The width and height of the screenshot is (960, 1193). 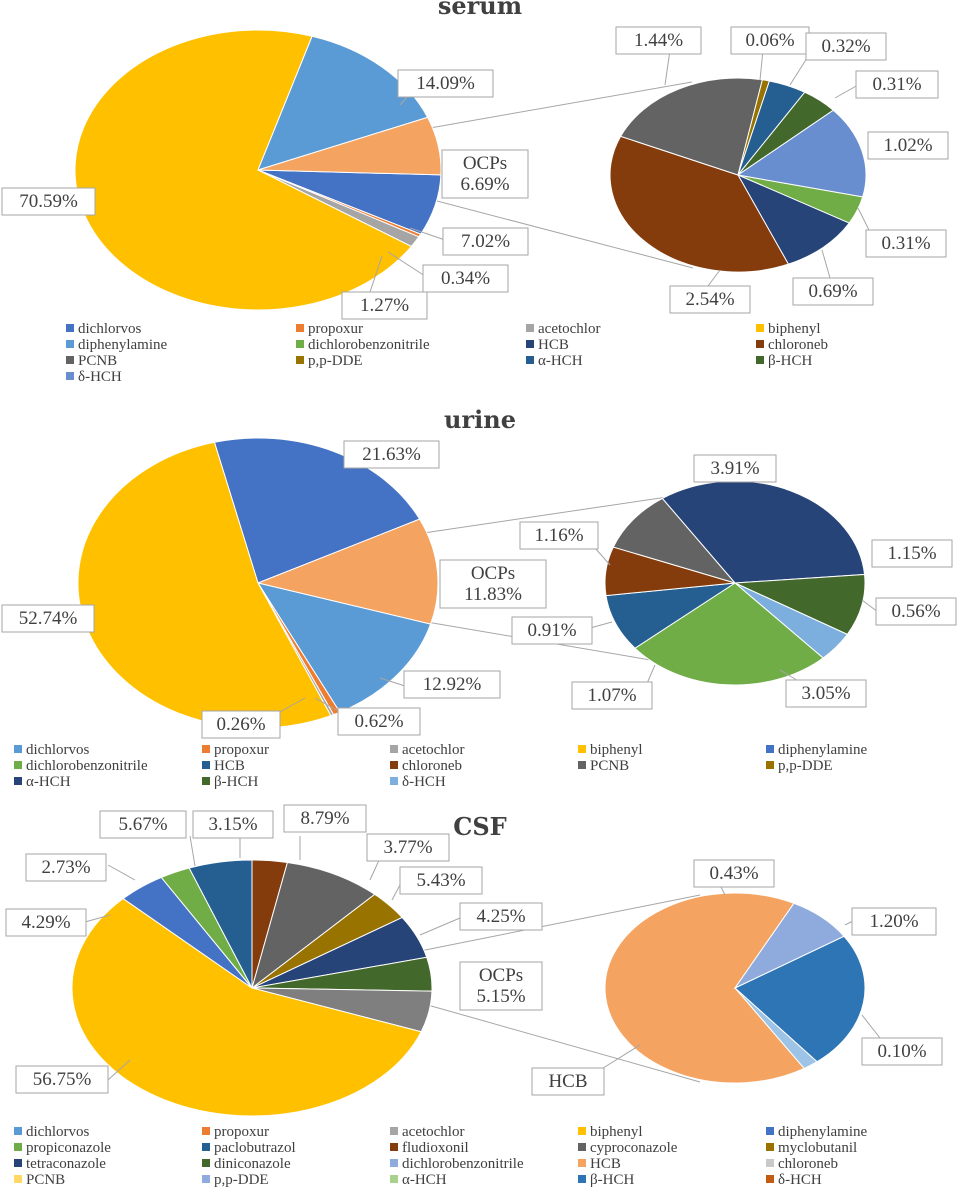 I want to click on serum-label-2-54-box, so click(x=710, y=299).